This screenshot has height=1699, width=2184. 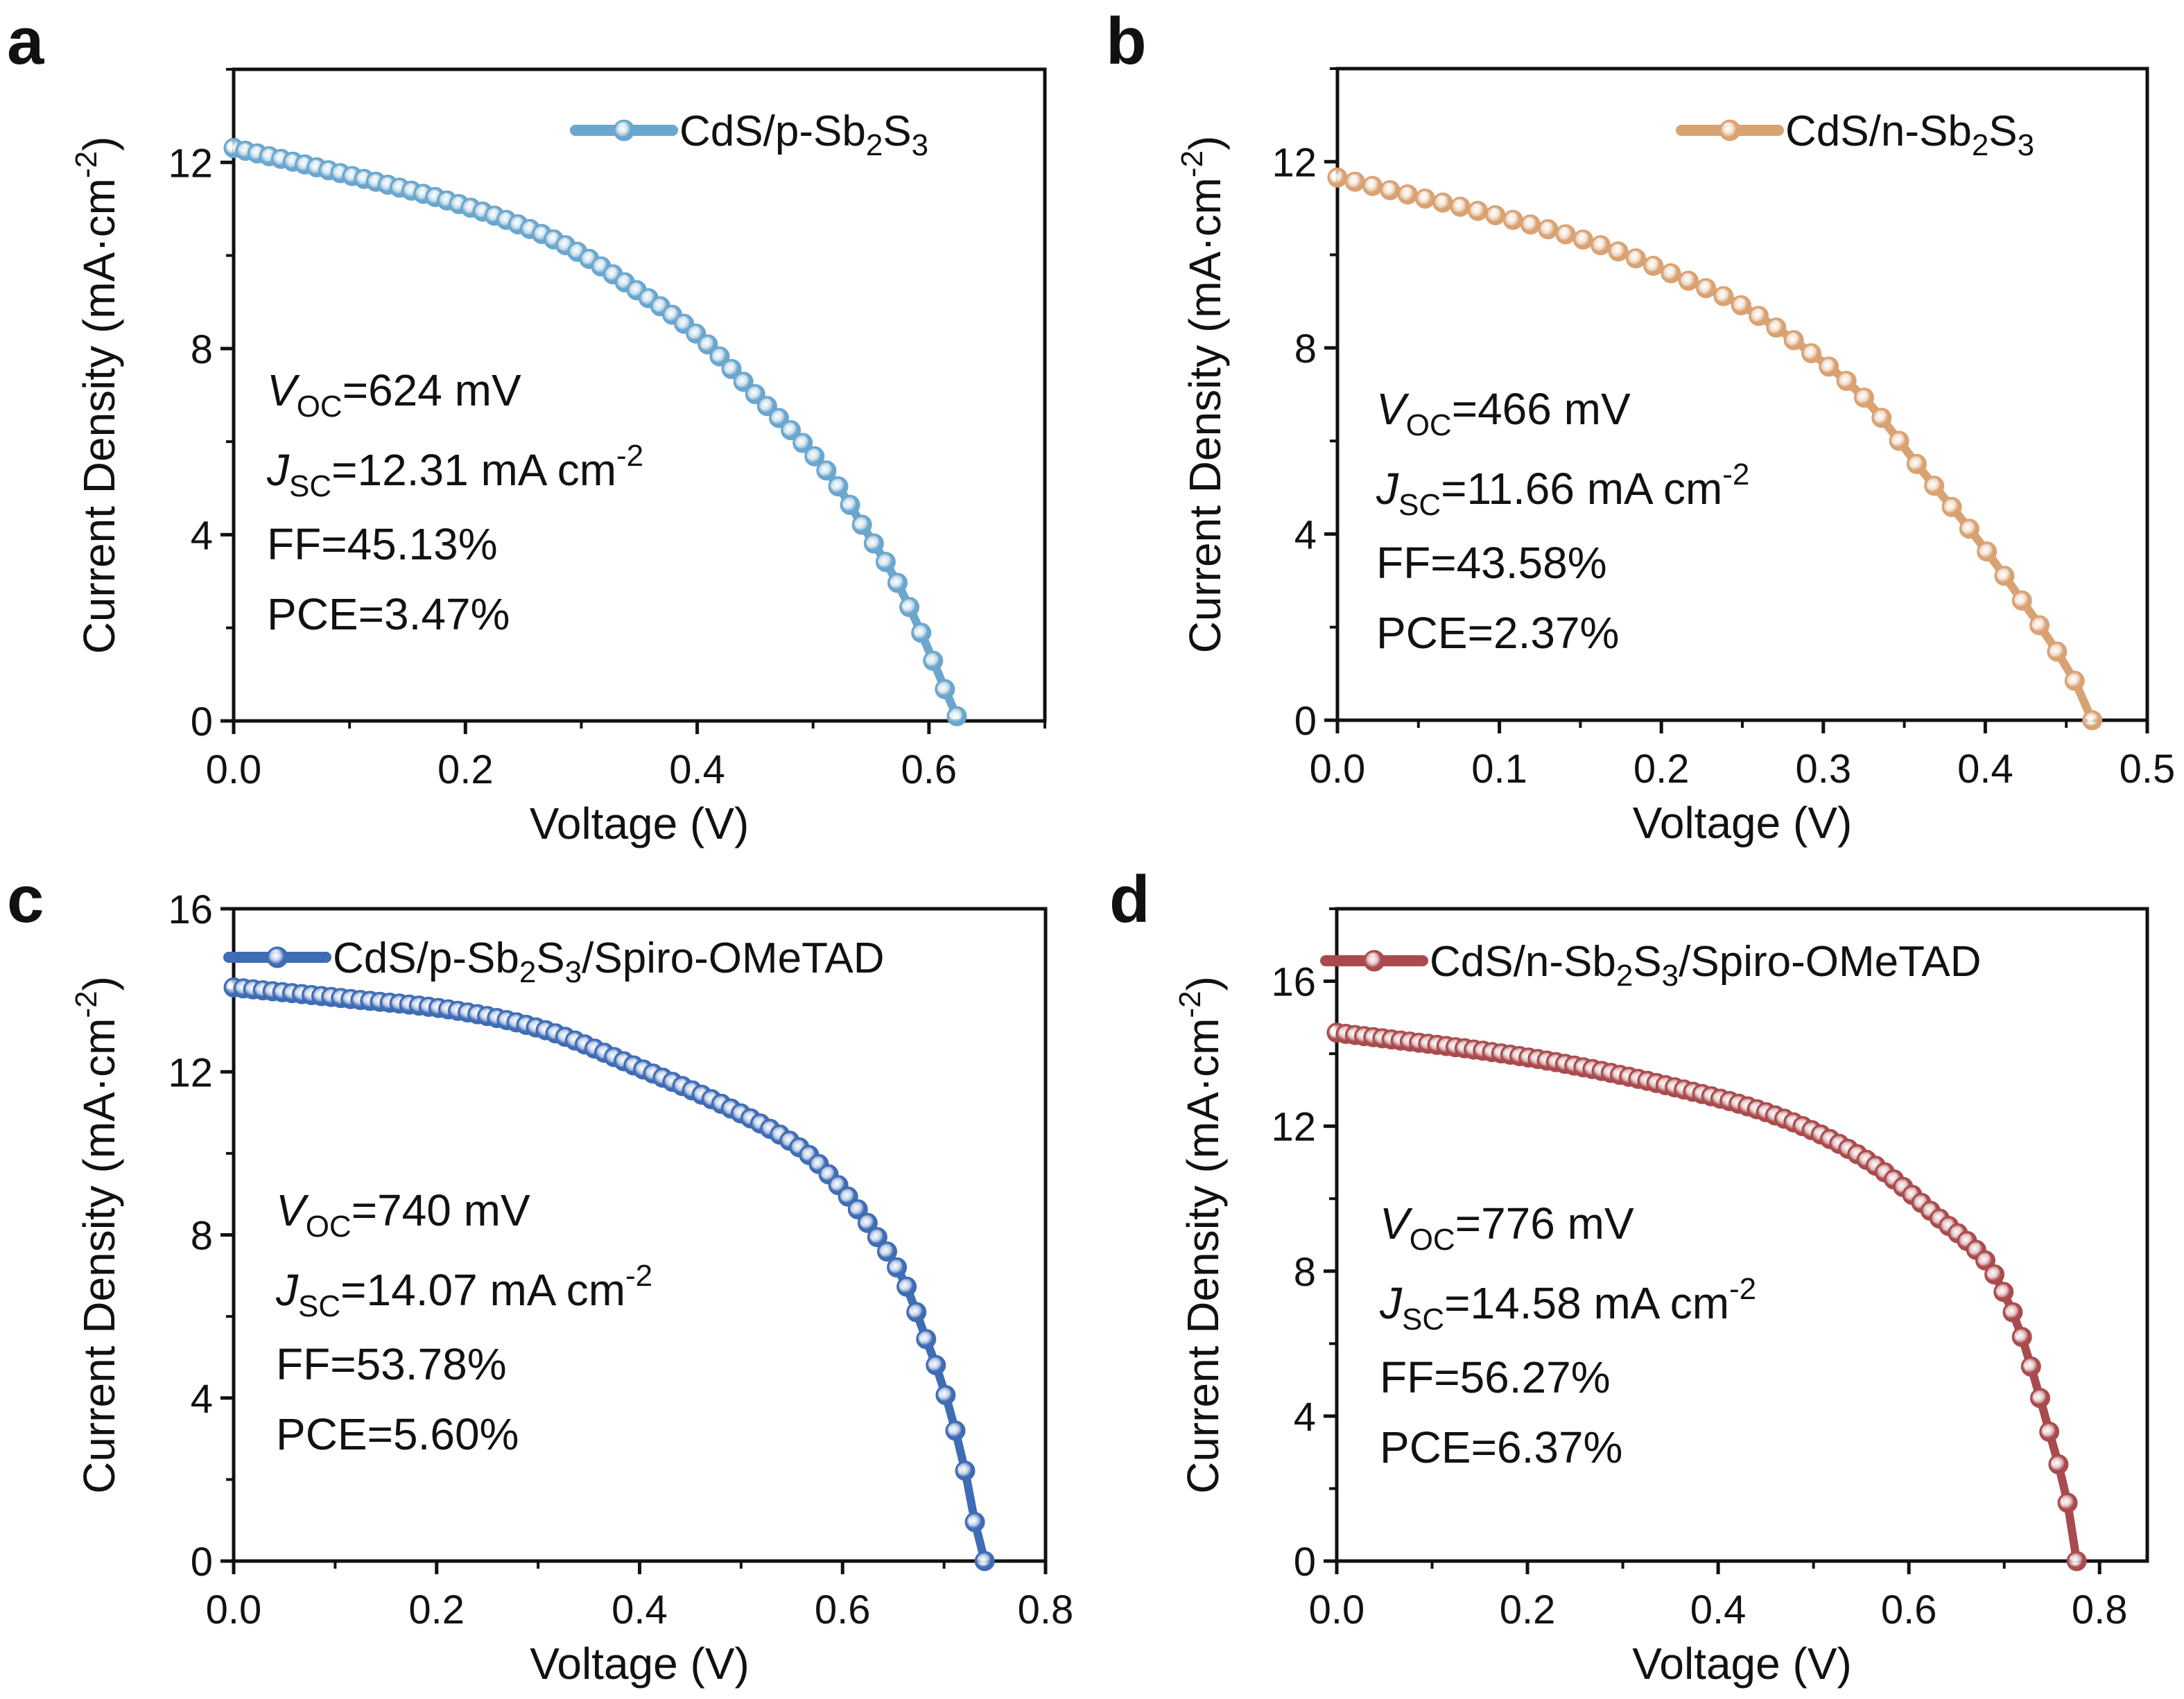 I want to click on voc-symbol: V, so click(x=1393, y=409).